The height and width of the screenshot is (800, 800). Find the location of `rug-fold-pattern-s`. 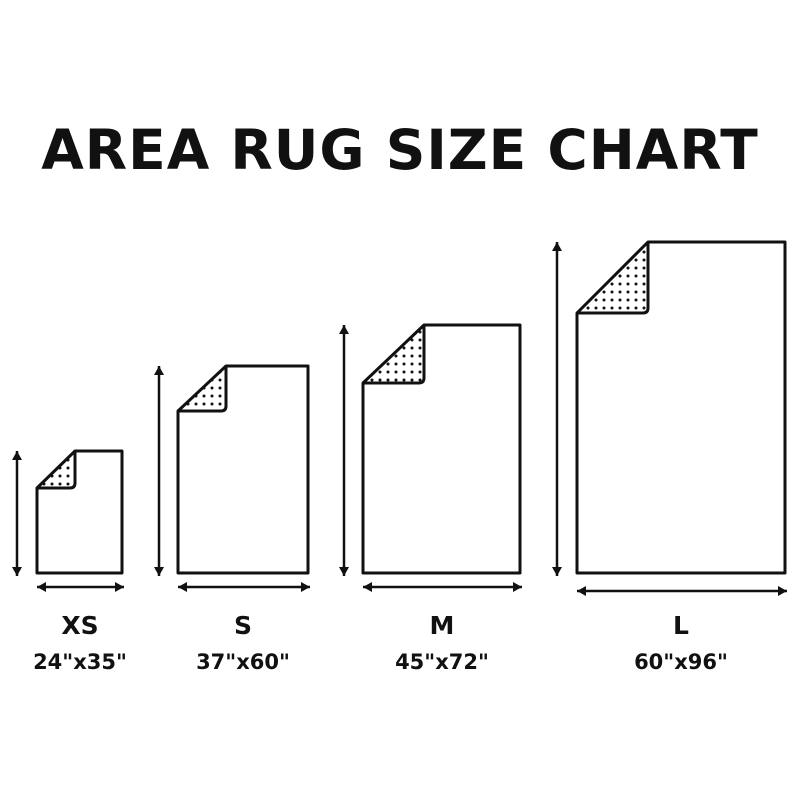

rug-fold-pattern-s is located at coordinates (202, 388).